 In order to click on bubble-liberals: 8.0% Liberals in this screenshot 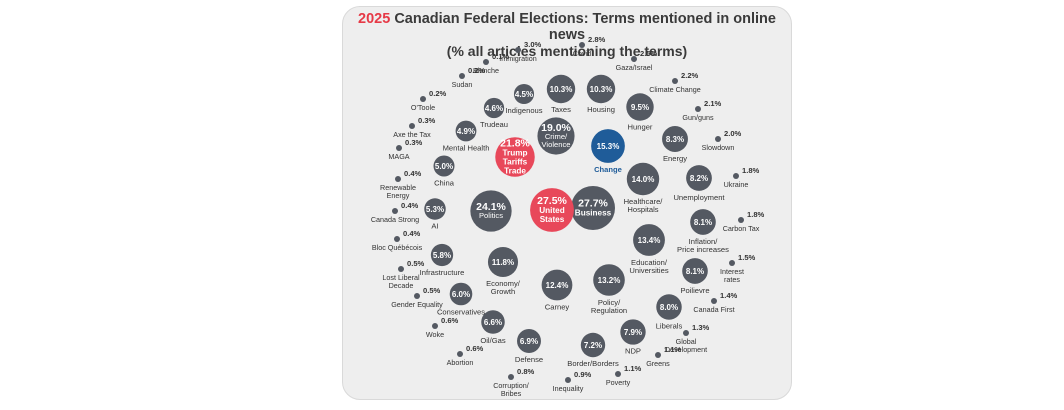, I will do `click(669, 312)`.